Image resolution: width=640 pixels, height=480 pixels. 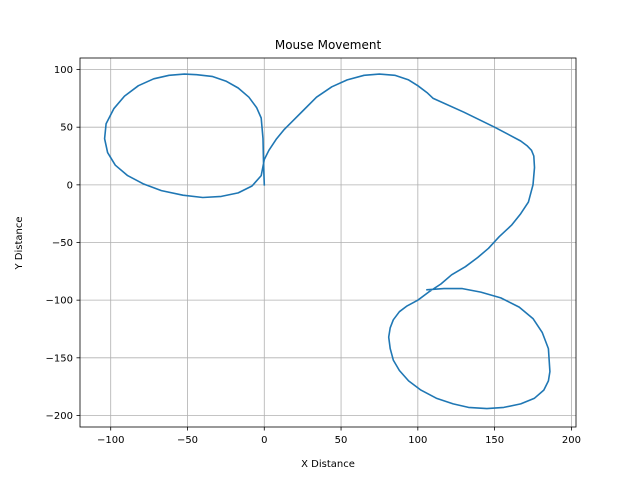 I want to click on x-tick-label: 50, so click(x=341, y=440).